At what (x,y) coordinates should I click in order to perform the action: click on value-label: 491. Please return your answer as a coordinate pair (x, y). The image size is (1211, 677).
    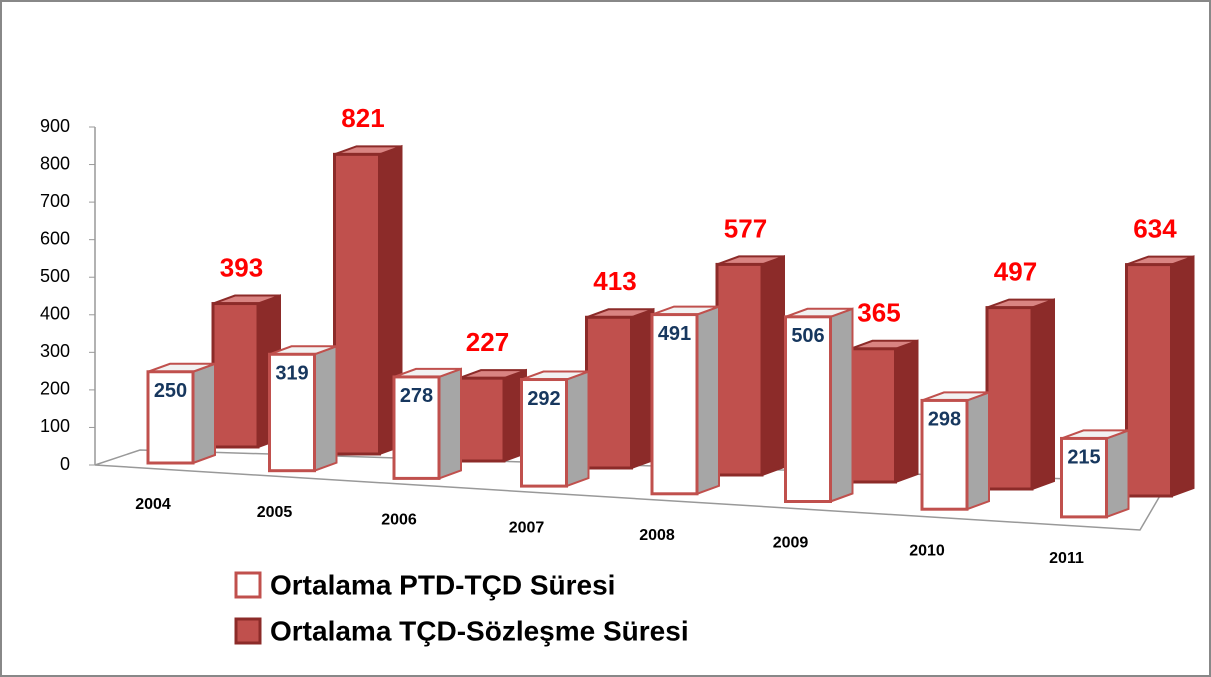
    Looking at the image, I should click on (674, 334).